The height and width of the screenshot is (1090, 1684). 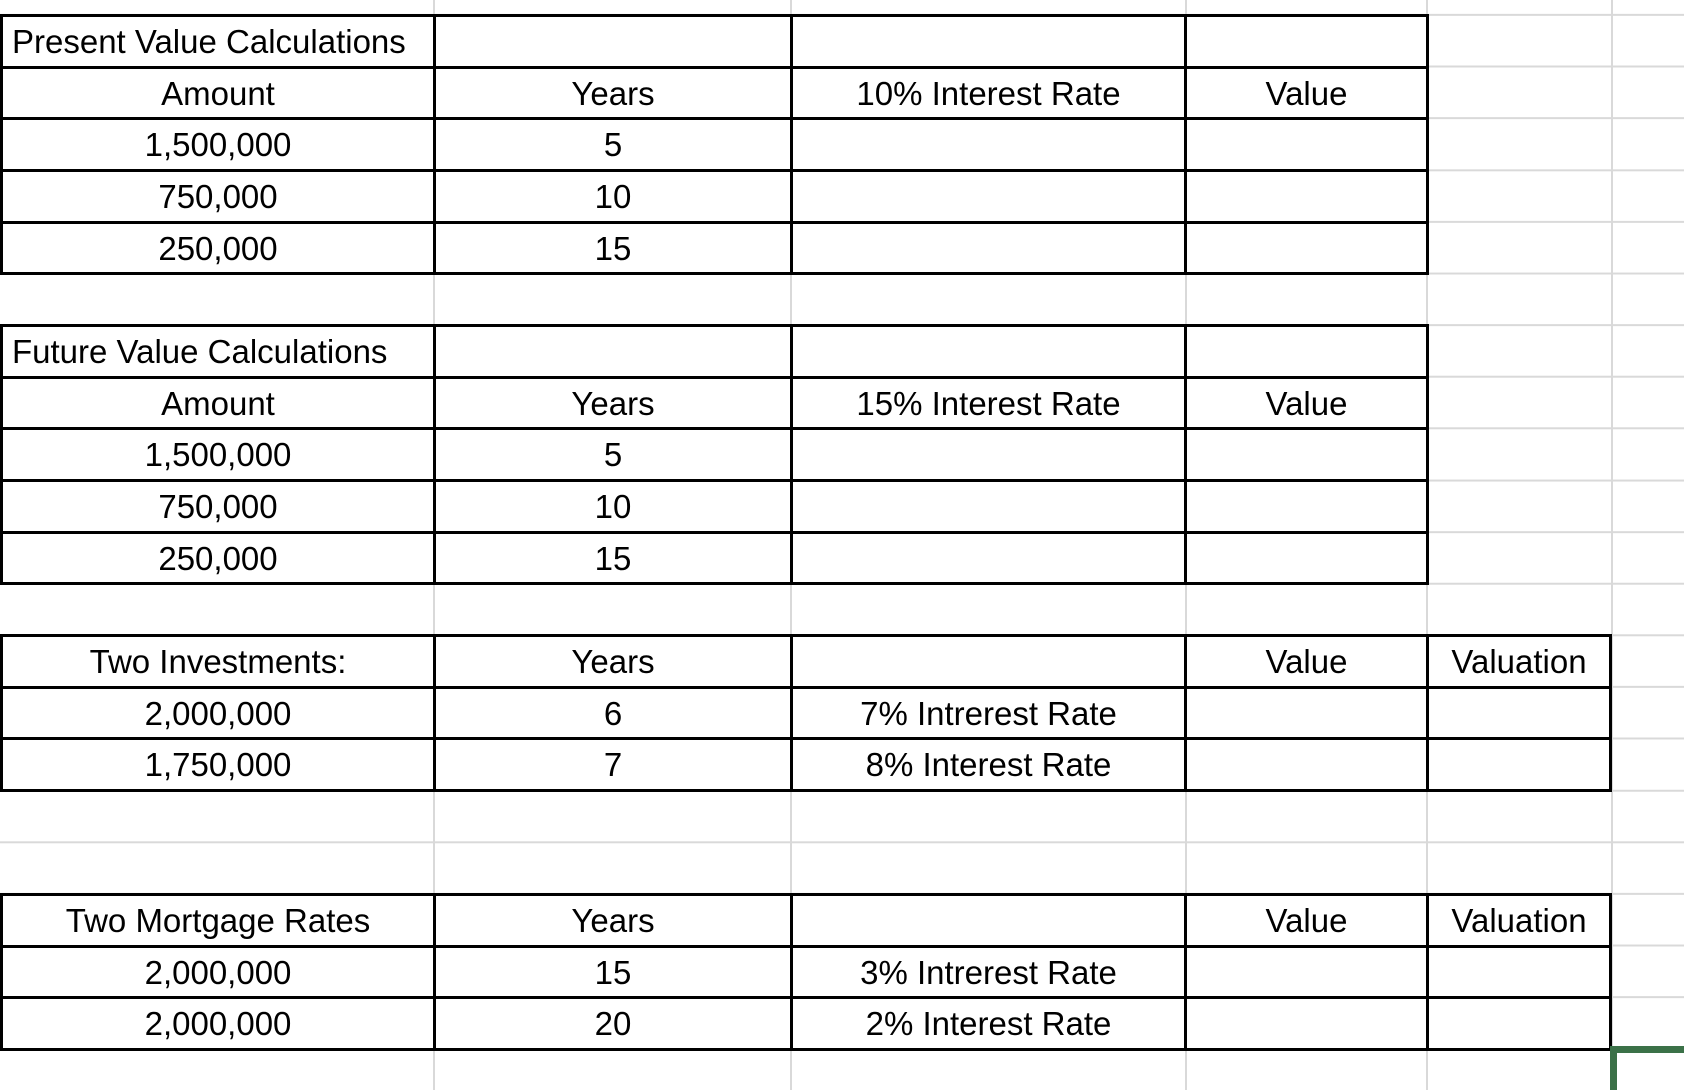 What do you see at coordinates (1647, 1049) in the screenshot?
I see `selection-border-top` at bounding box center [1647, 1049].